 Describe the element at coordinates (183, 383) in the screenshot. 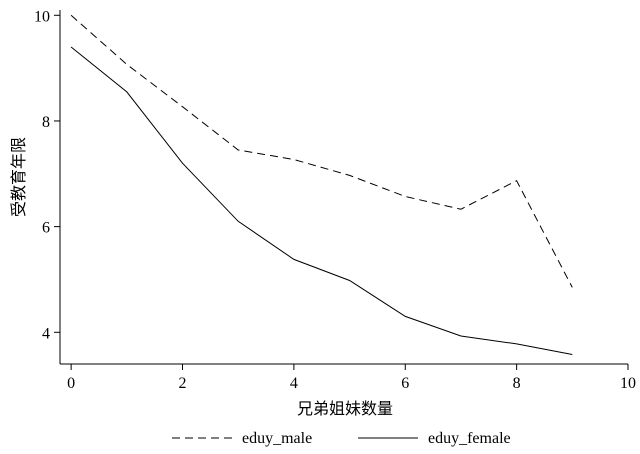

I see `x-tick-label: 2` at that location.